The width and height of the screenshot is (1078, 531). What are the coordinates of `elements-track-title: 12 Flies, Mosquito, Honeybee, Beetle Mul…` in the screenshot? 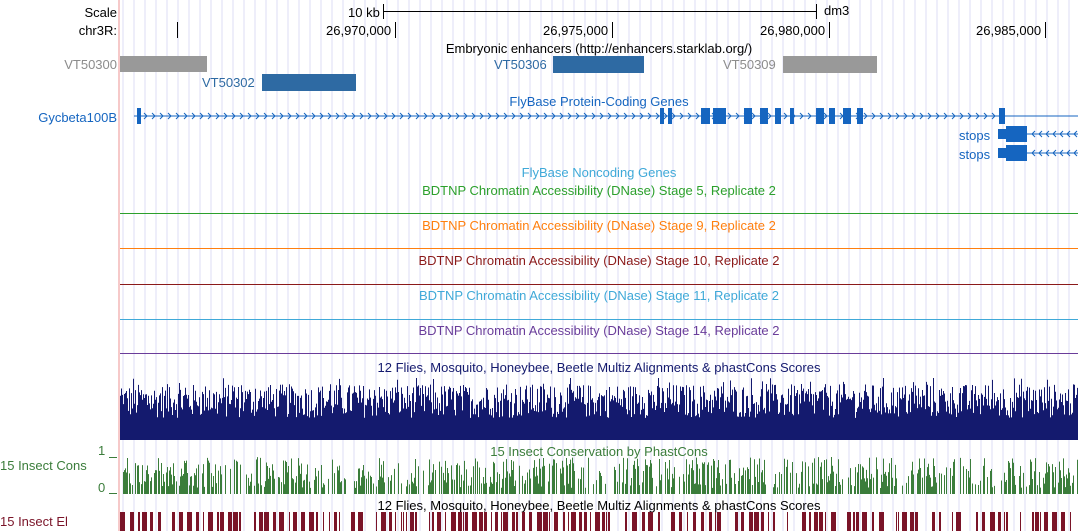 It's located at (599, 505).